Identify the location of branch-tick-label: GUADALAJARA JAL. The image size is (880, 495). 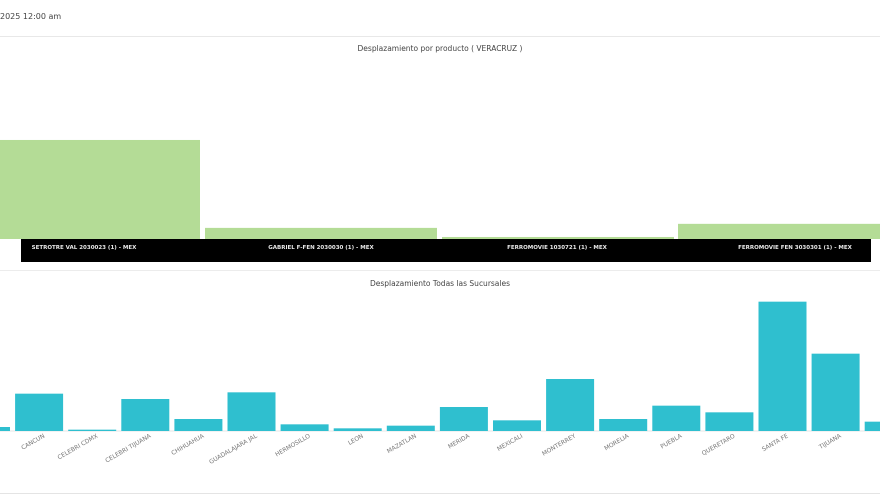
(233, 448).